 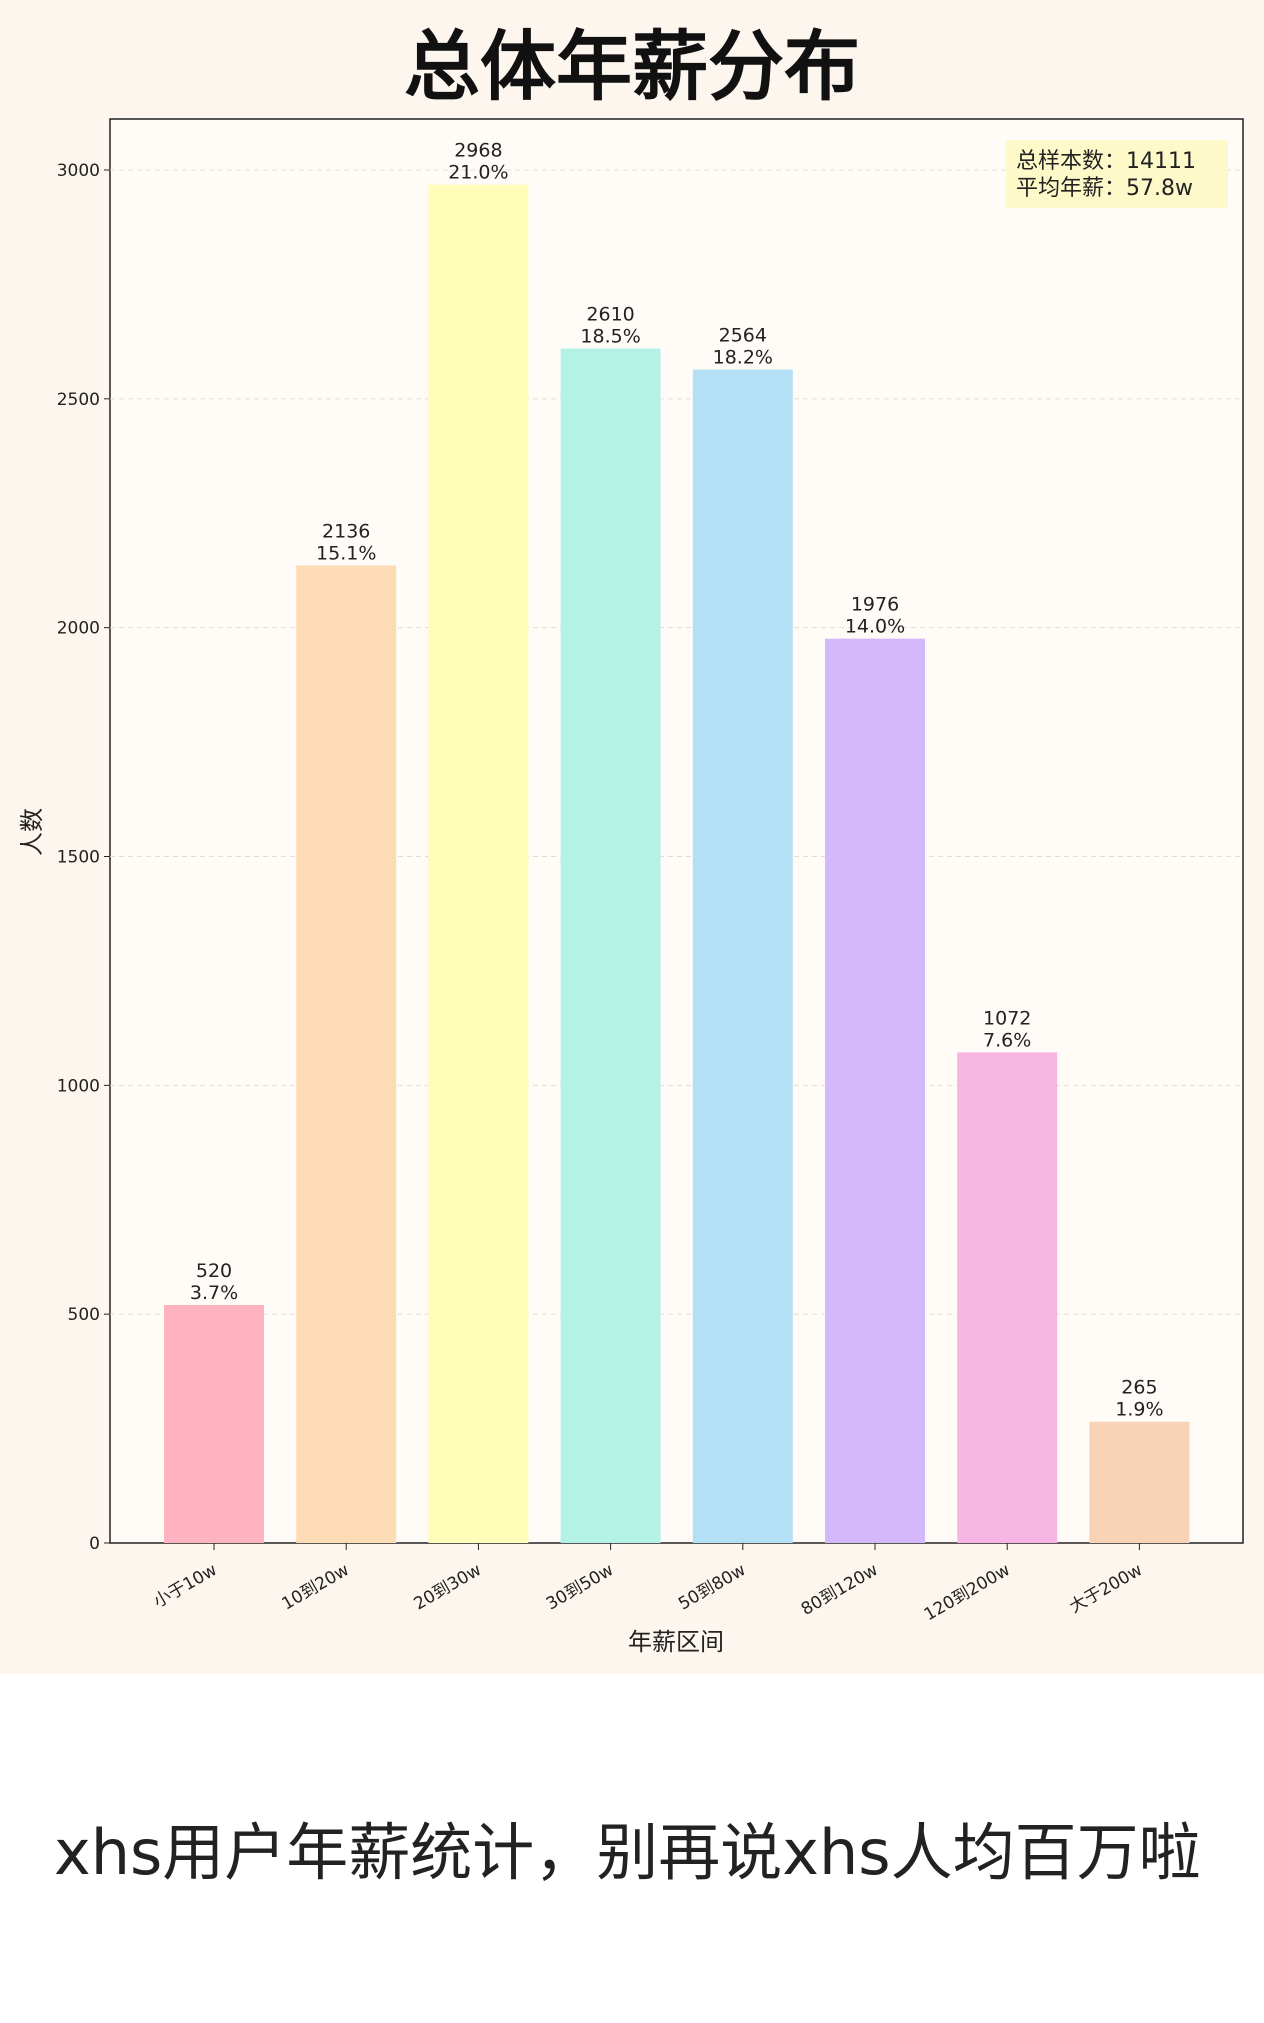 I want to click on bar-value-label: 2564, so click(x=743, y=336).